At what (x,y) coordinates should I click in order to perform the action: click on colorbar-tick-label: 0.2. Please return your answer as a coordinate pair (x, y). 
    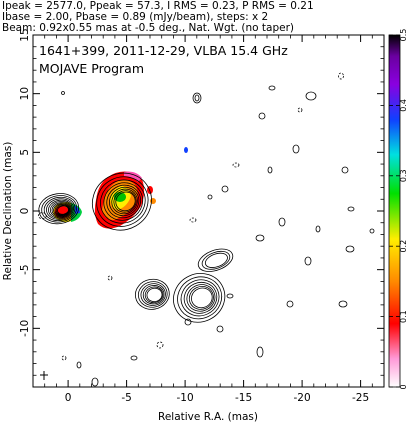
    Looking at the image, I should click on (403, 246).